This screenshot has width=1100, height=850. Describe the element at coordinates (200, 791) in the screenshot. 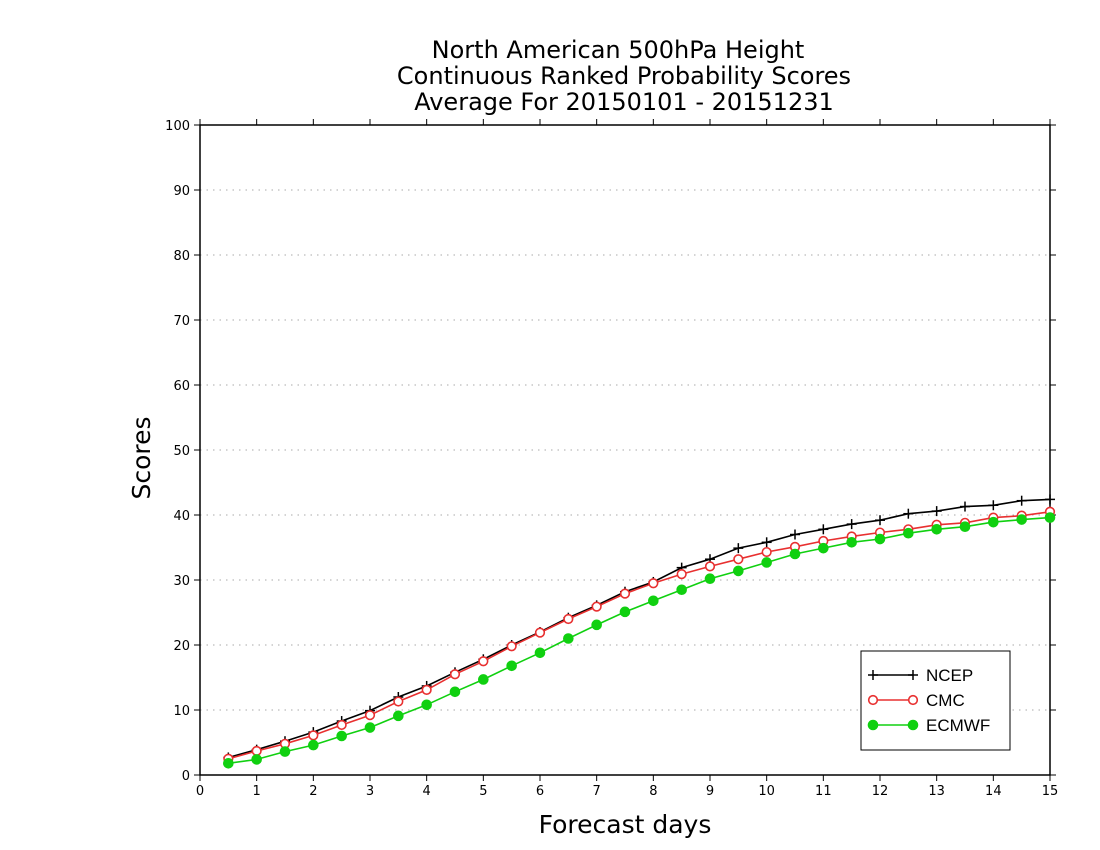

I see `x-tick-label: 0` at that location.